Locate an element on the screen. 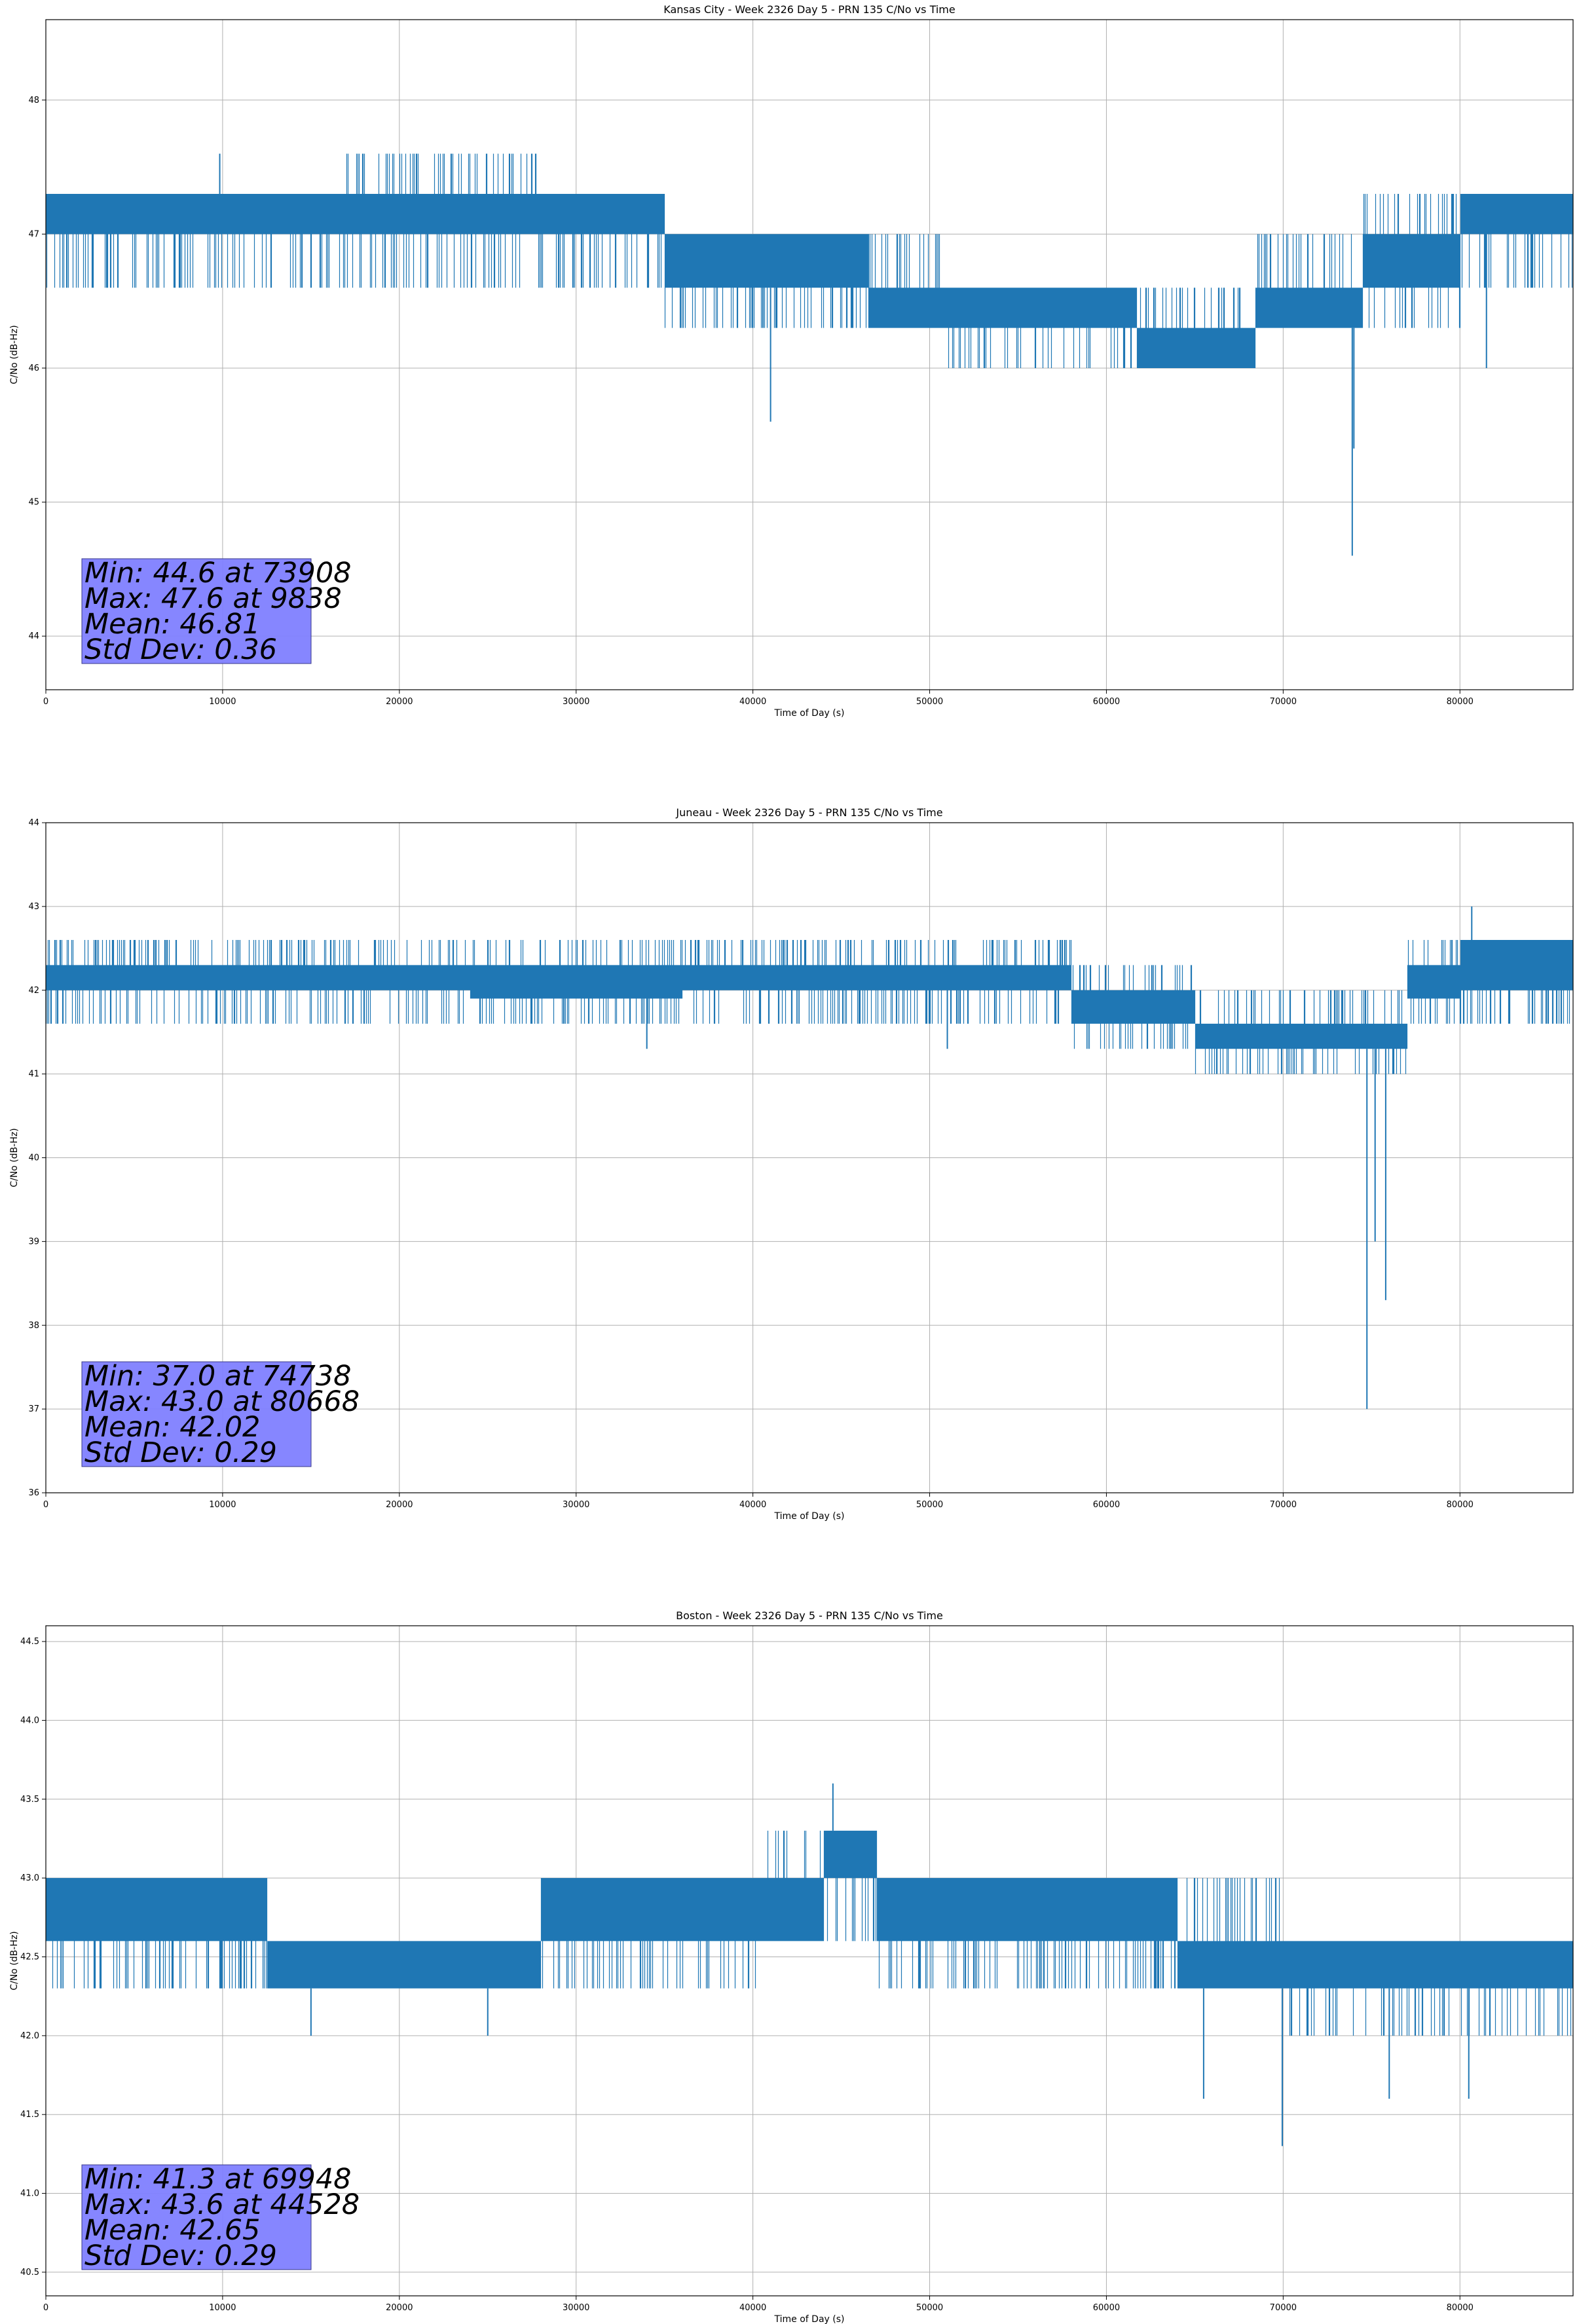 This screenshot has height=2324, width=1577. y-tick-label: 48 is located at coordinates (33, 100).